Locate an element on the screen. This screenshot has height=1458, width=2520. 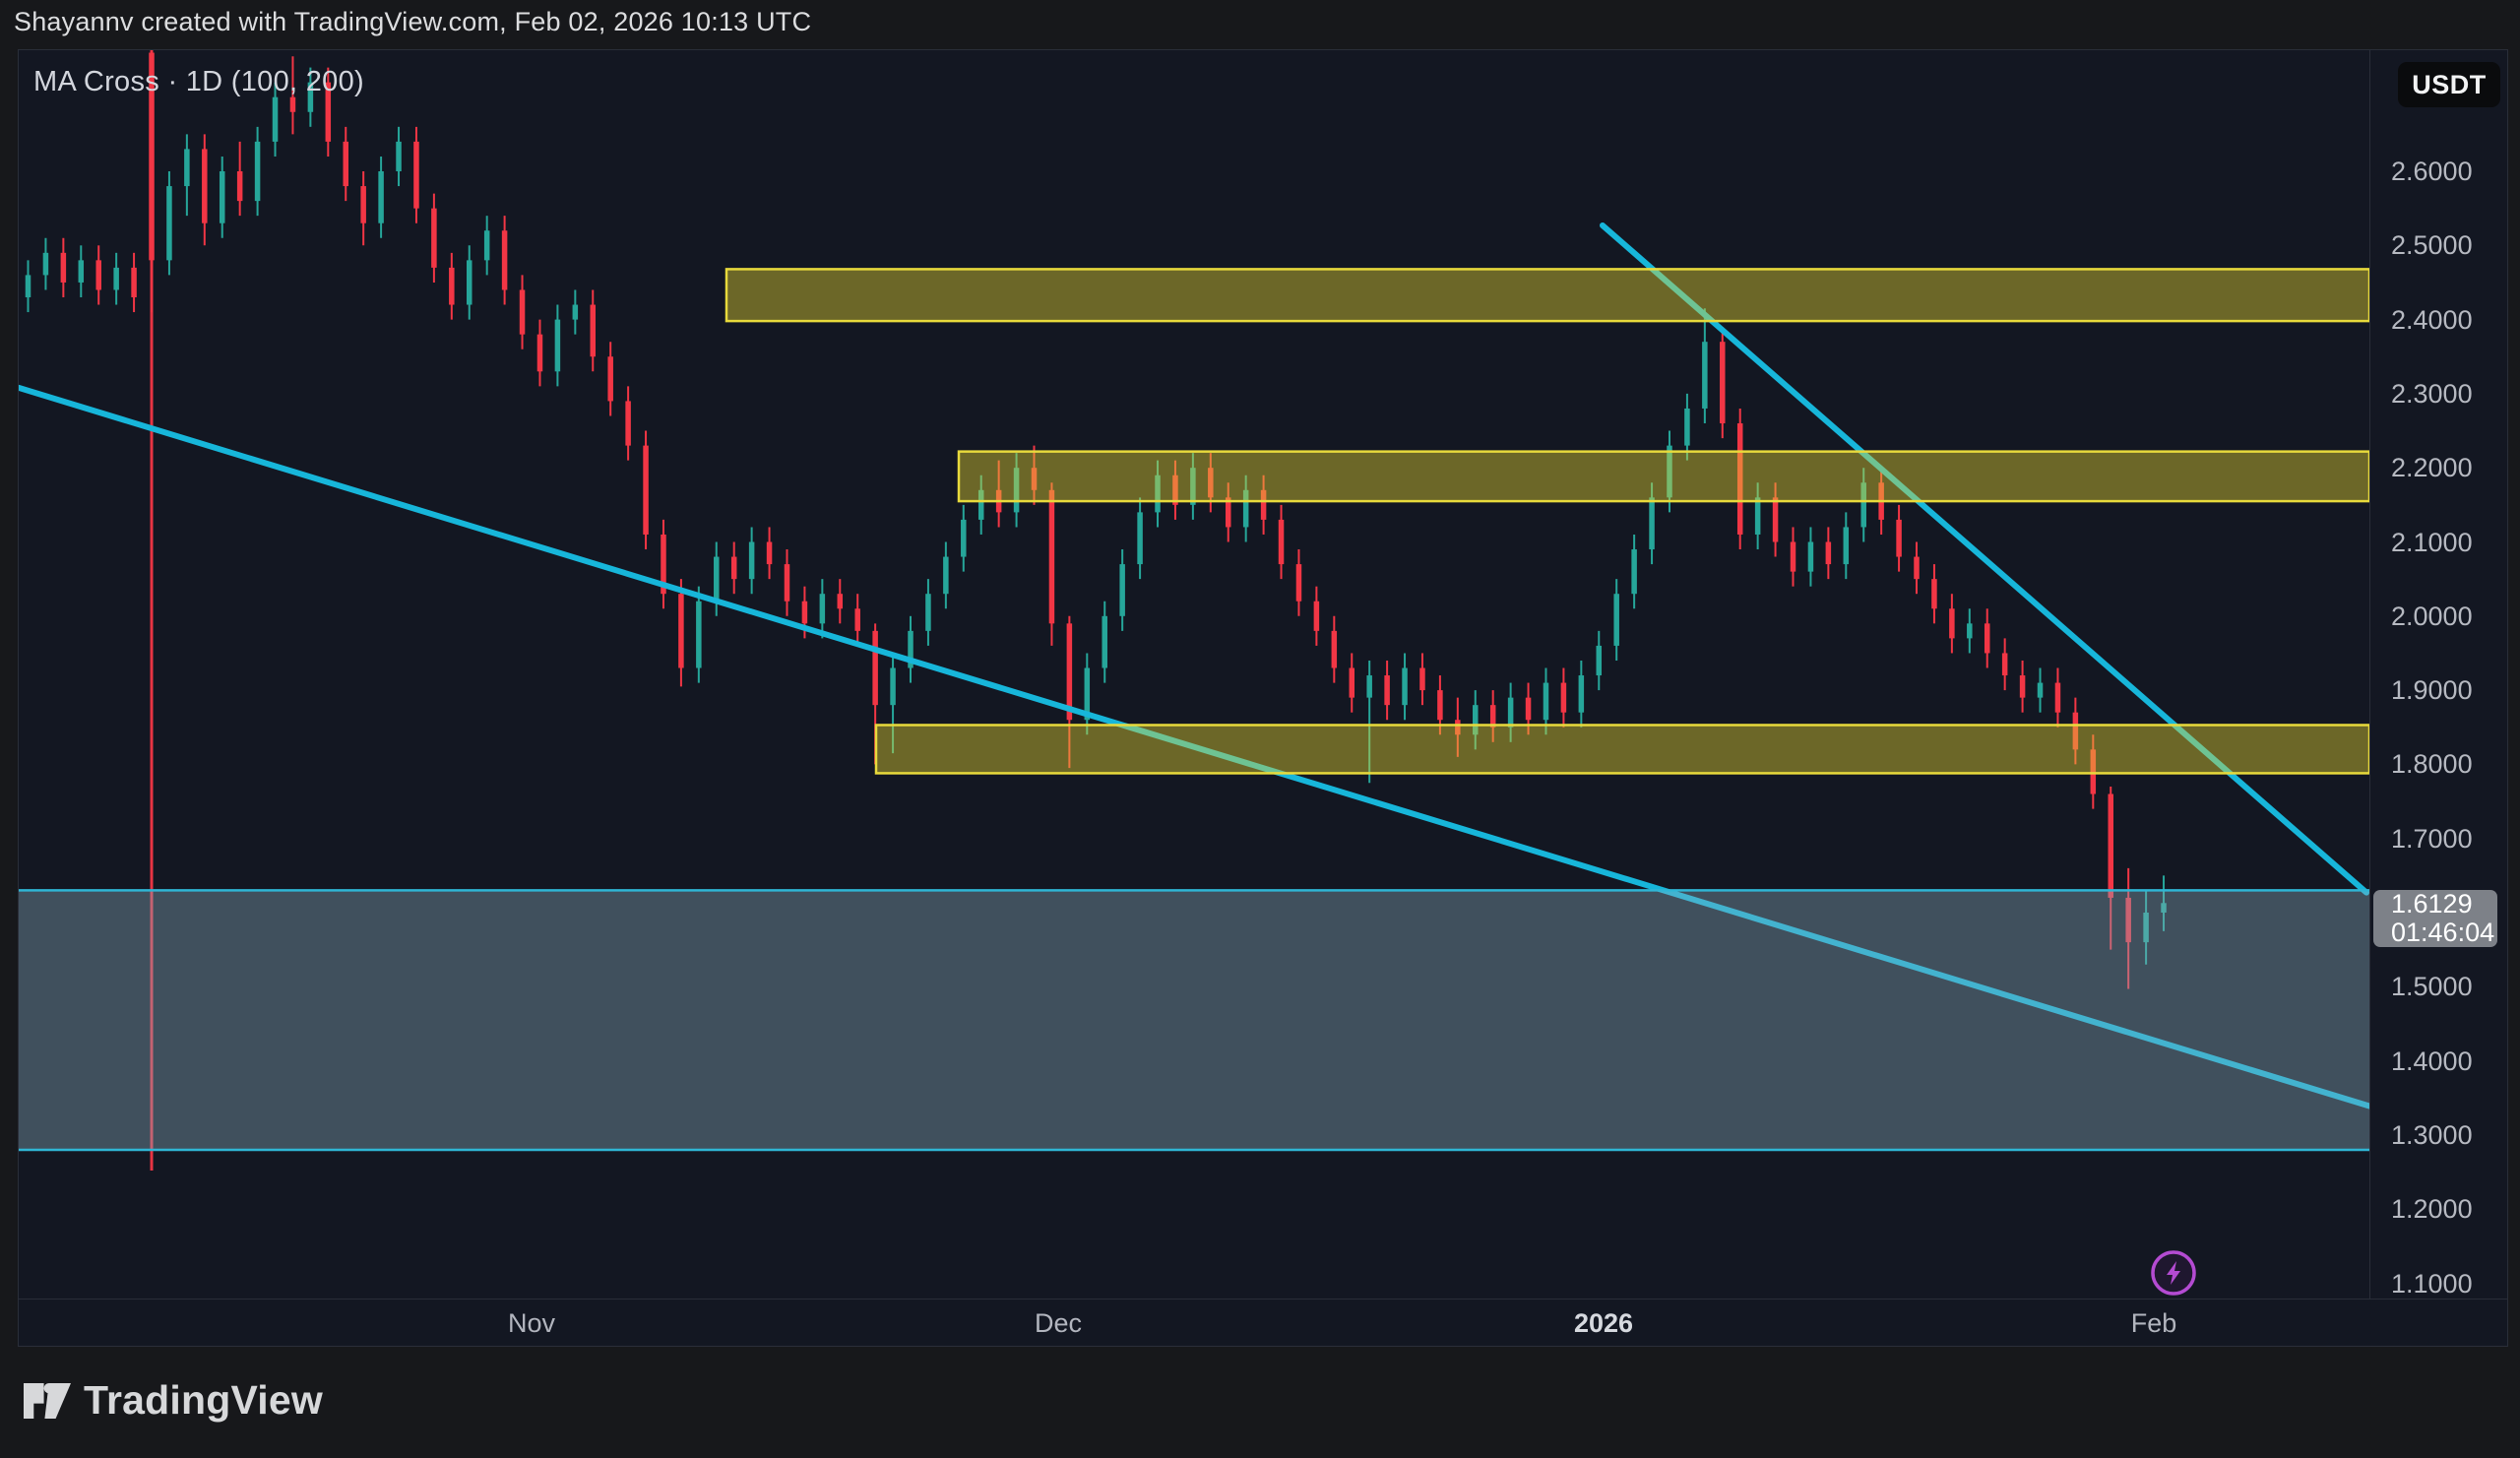
last-price-label: 1.6129 01:46:04 is located at coordinates (2435, 918).